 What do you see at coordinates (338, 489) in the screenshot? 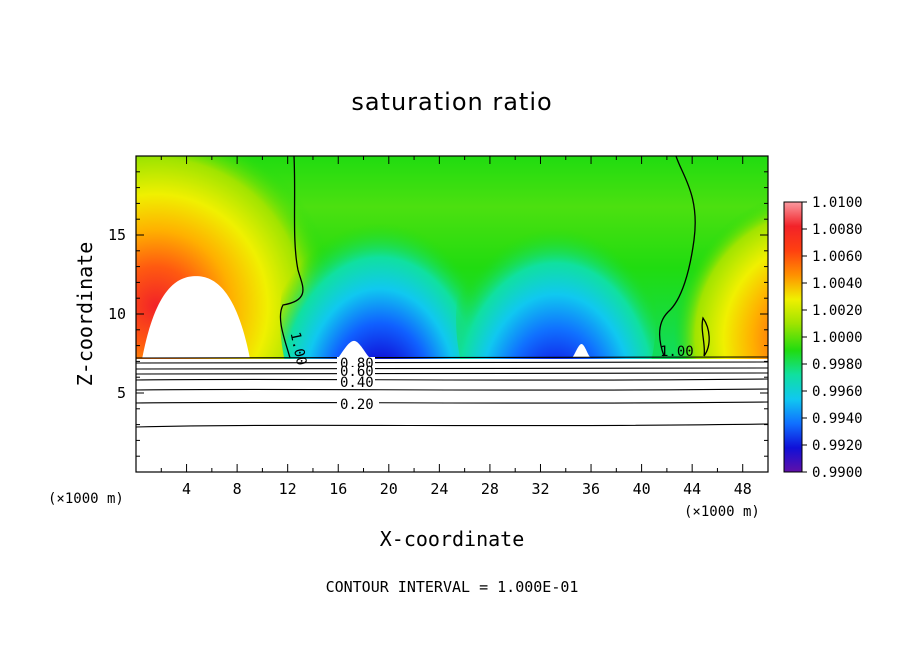
I see `x-tick-label: 16` at bounding box center [338, 489].